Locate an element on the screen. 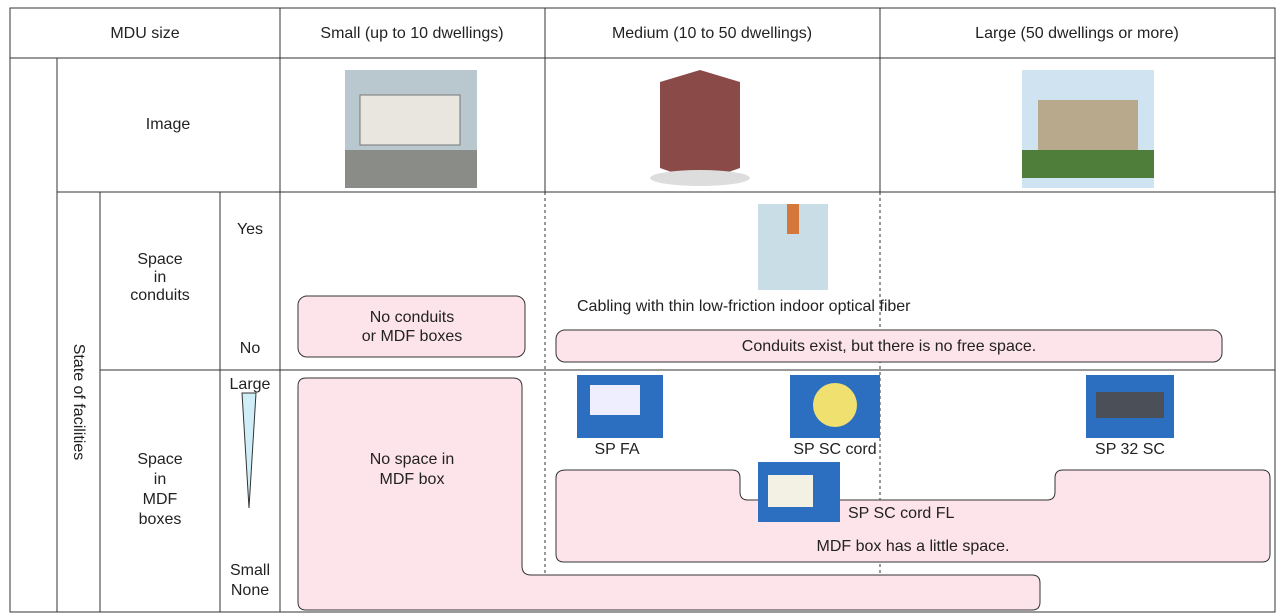 The height and width of the screenshot is (613, 1285). level-label: Yes is located at coordinates (250, 229).